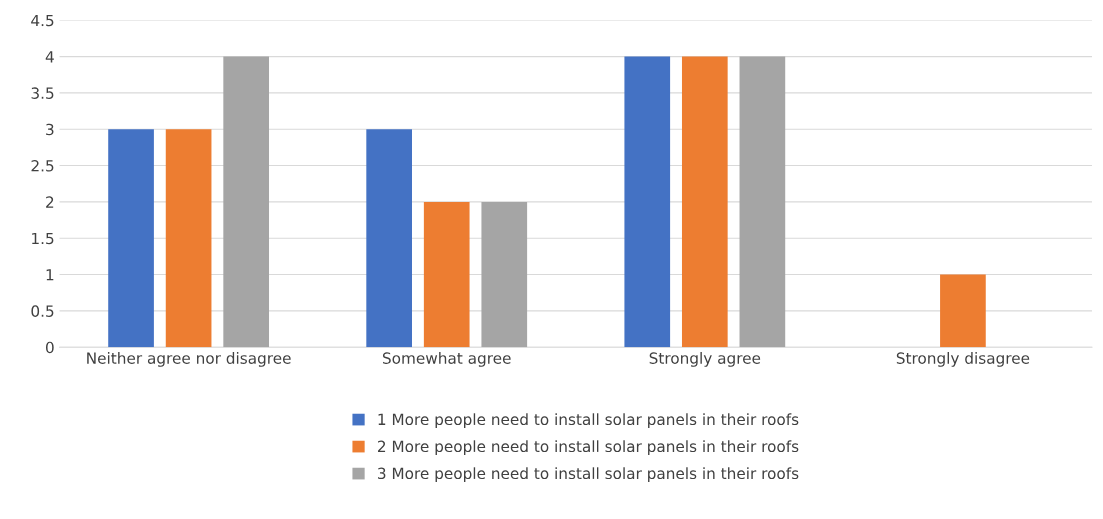  What do you see at coordinates (588, 475) in the screenshot?
I see `legend-label: 3 More people need to install solar panels in their roofs` at bounding box center [588, 475].